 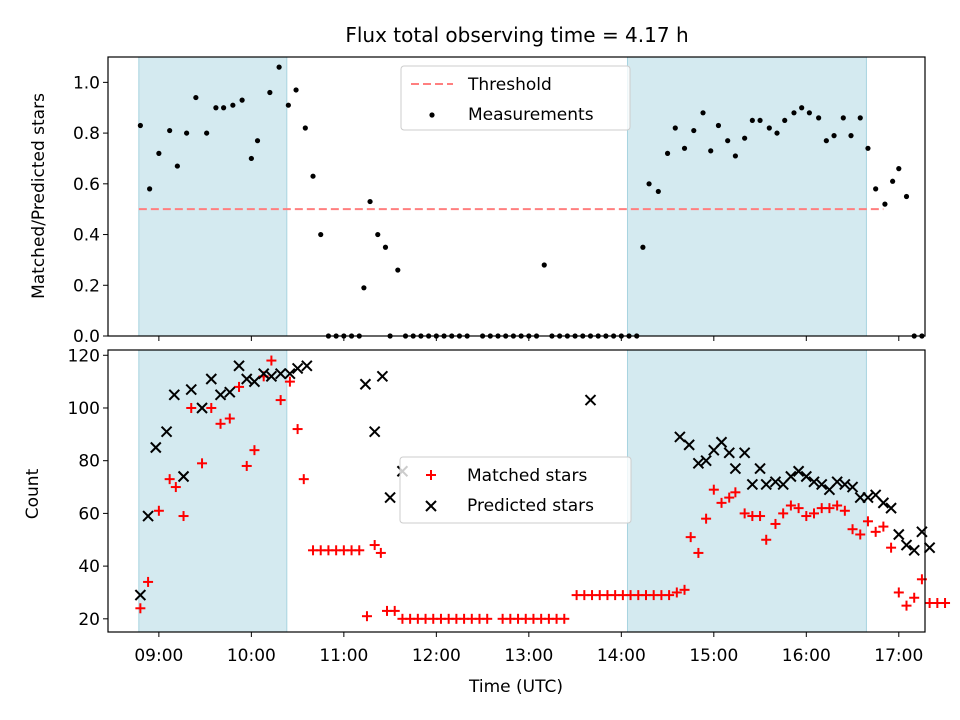 I want to click on x-tick-label: 15:00, so click(x=713, y=656).